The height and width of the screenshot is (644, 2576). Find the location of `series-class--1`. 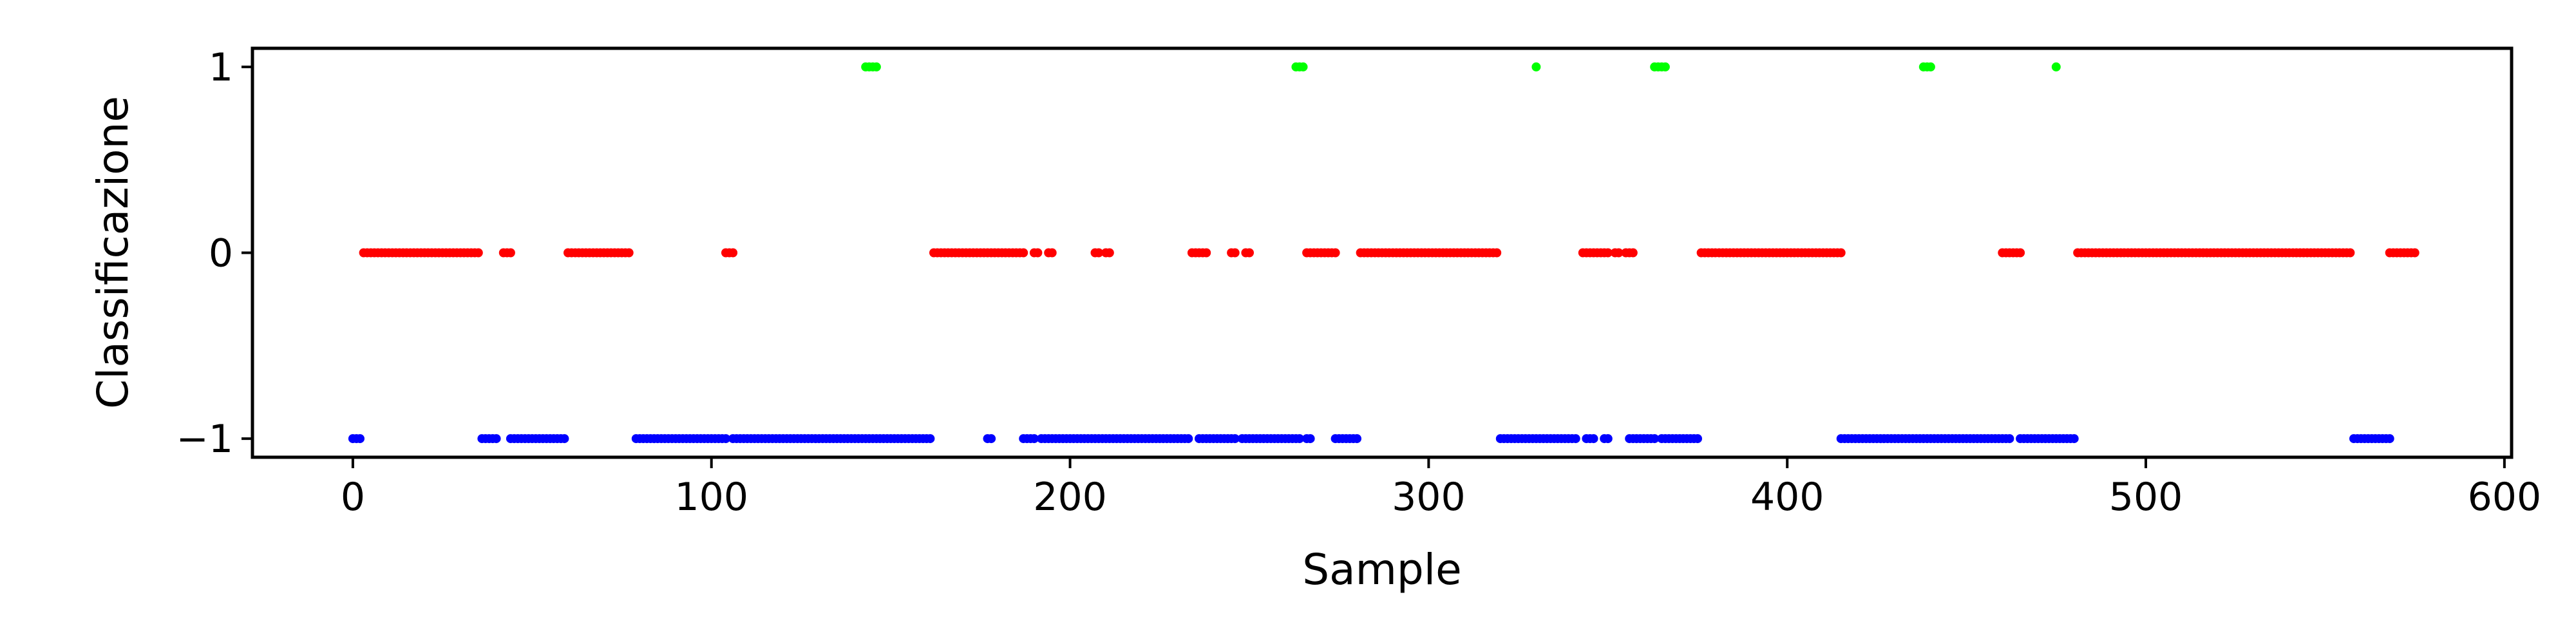

series-class--1 is located at coordinates (1371, 439).